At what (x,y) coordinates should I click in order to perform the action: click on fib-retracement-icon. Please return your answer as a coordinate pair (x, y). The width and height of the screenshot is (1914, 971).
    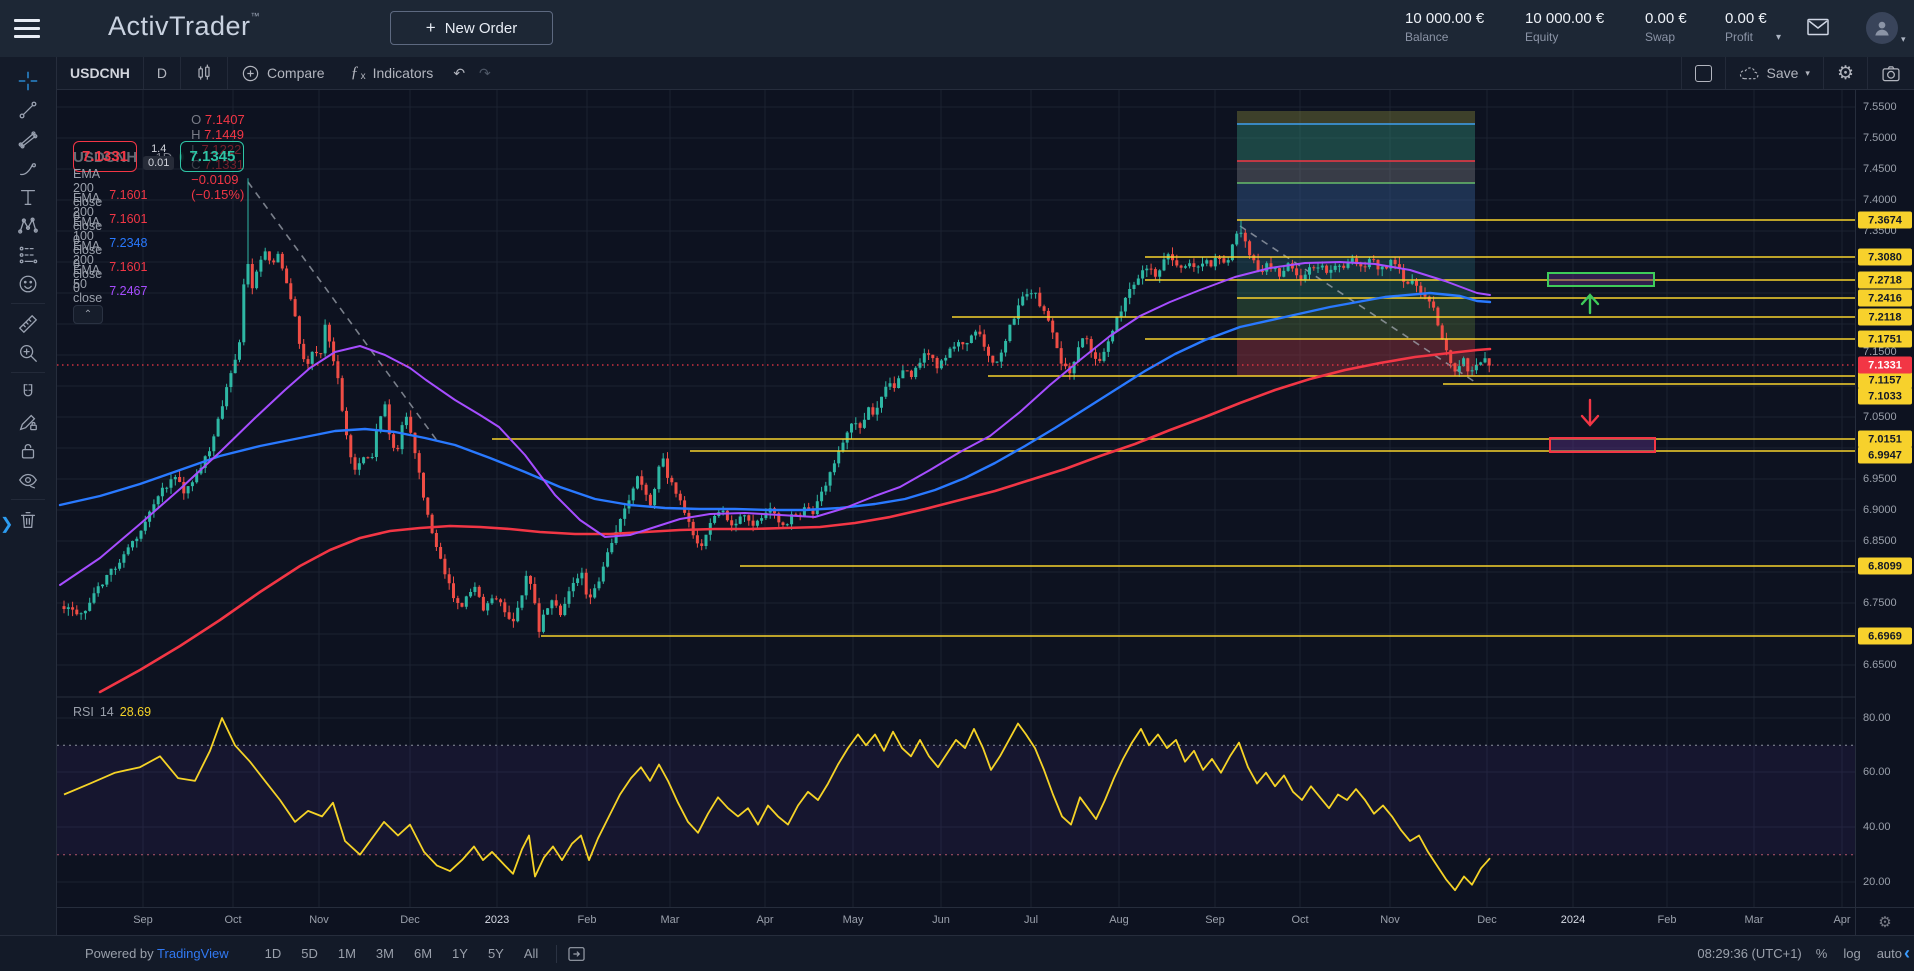
    Looking at the image, I should click on (28, 138).